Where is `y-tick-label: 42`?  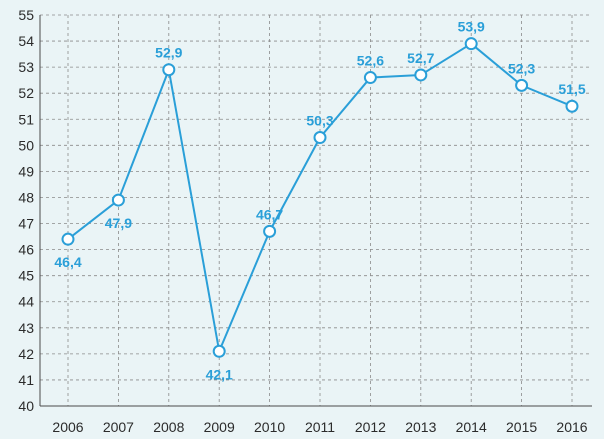
y-tick-label: 42 is located at coordinates (26, 354).